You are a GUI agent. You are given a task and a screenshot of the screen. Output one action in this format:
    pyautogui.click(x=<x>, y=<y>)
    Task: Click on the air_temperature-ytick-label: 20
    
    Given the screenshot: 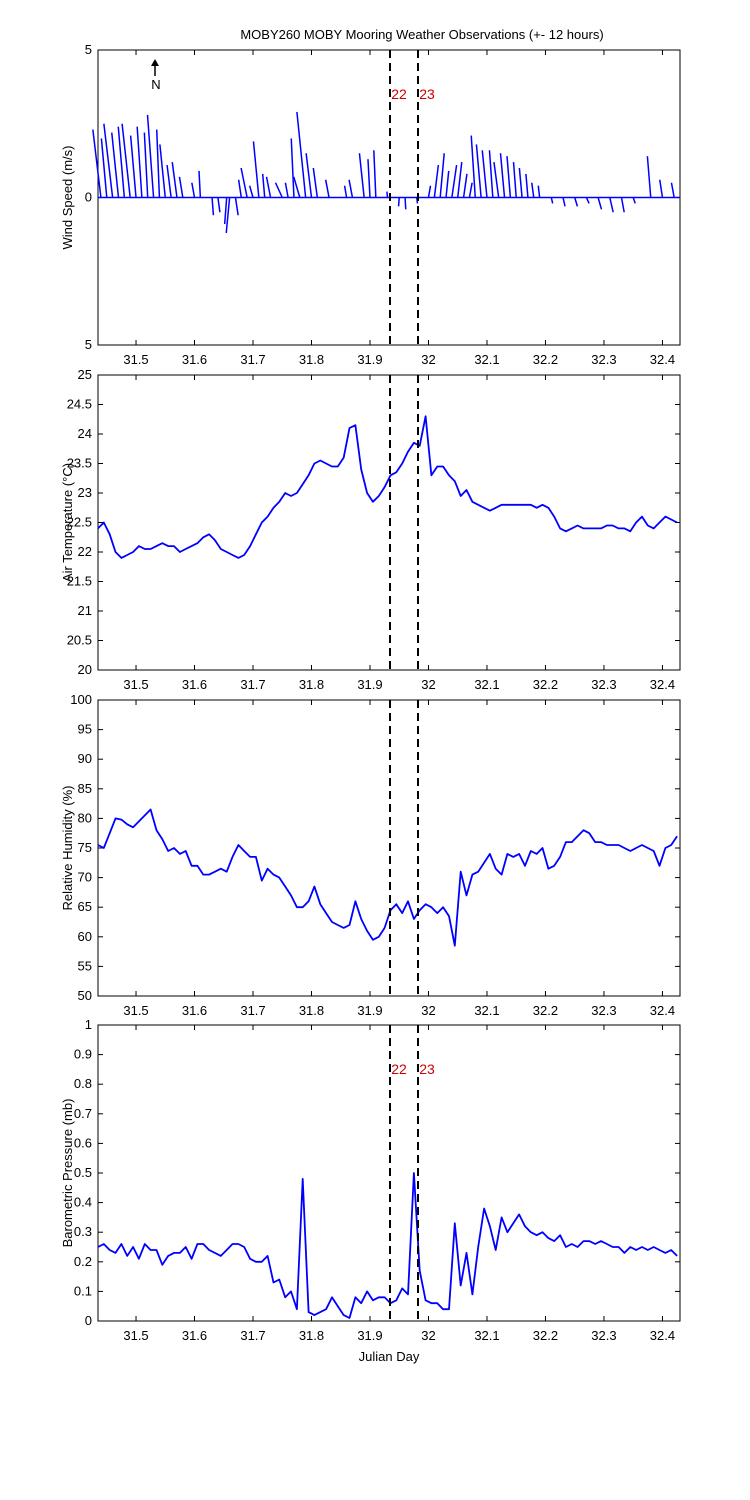 What is the action you would take?
    pyautogui.click(x=85, y=669)
    